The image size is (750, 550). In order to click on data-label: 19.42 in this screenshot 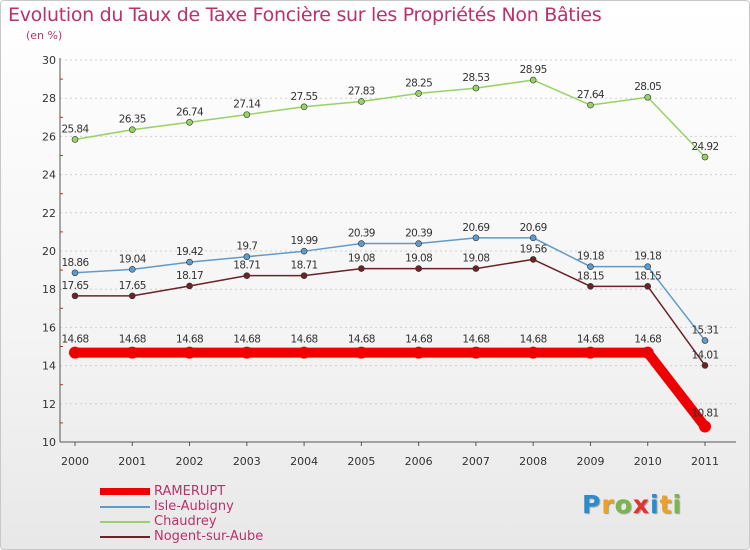, I will do `click(189, 252)`.